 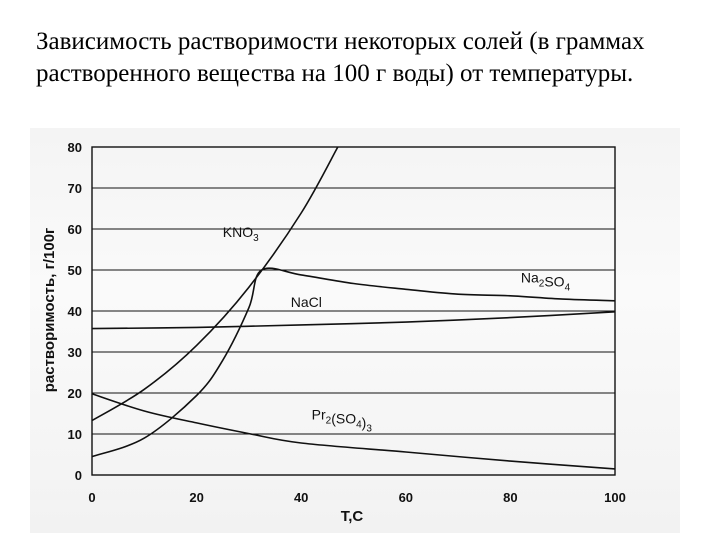 What do you see at coordinates (306, 302) in the screenshot?
I see `series-label-nacl: NaCl` at bounding box center [306, 302].